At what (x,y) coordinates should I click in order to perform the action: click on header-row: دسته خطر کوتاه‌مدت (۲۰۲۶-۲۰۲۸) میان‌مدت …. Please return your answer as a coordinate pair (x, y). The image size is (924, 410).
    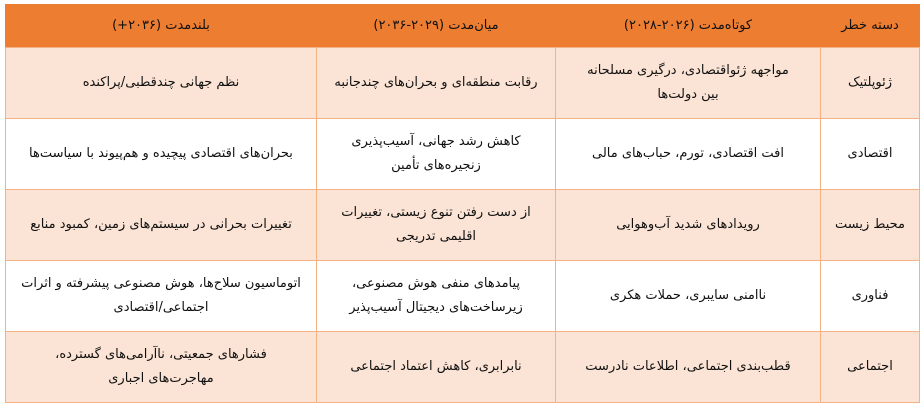
    Looking at the image, I should click on (462, 26).